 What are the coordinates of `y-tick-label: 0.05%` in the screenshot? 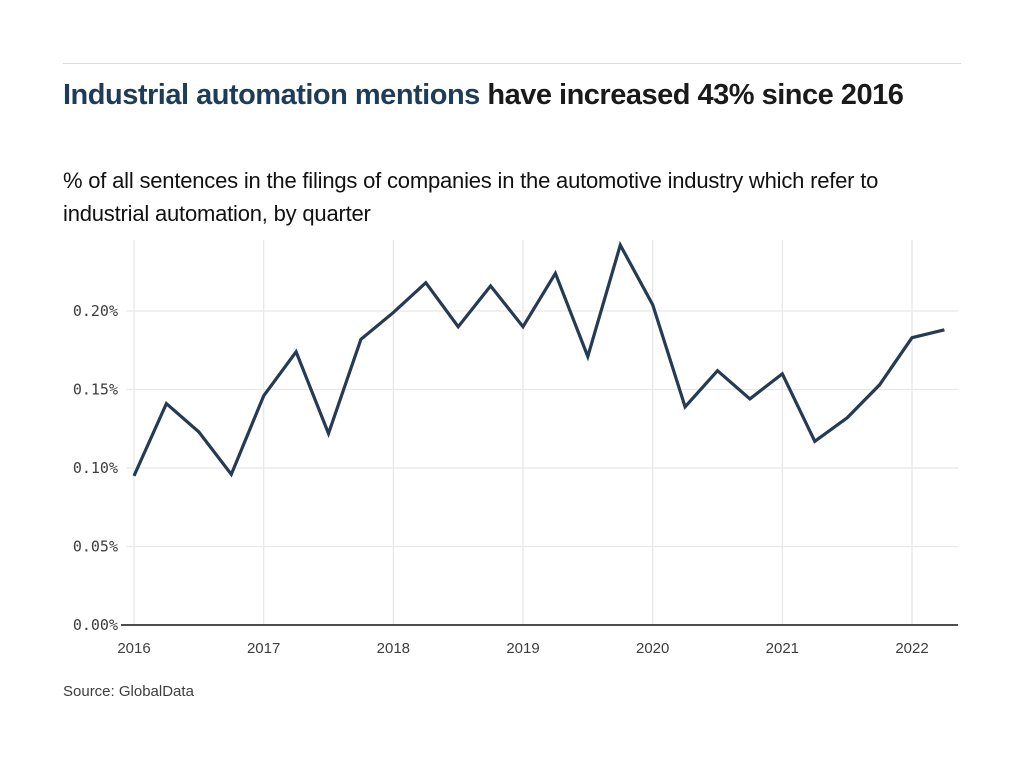 It's located at (95, 547).